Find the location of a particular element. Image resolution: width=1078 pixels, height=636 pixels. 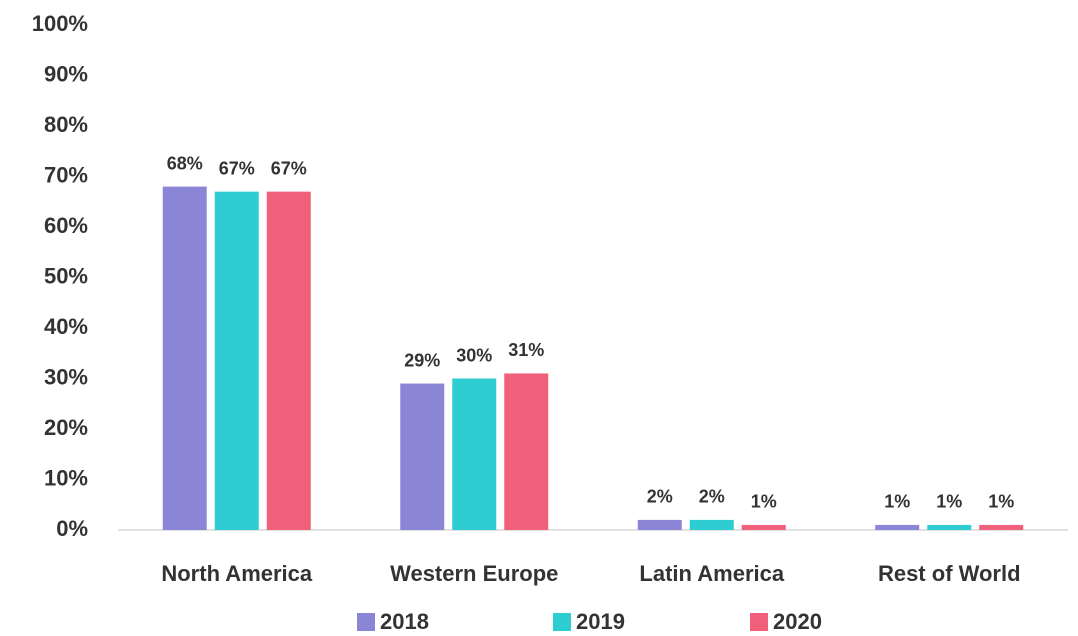

y-tick-label: 80% is located at coordinates (66, 124).